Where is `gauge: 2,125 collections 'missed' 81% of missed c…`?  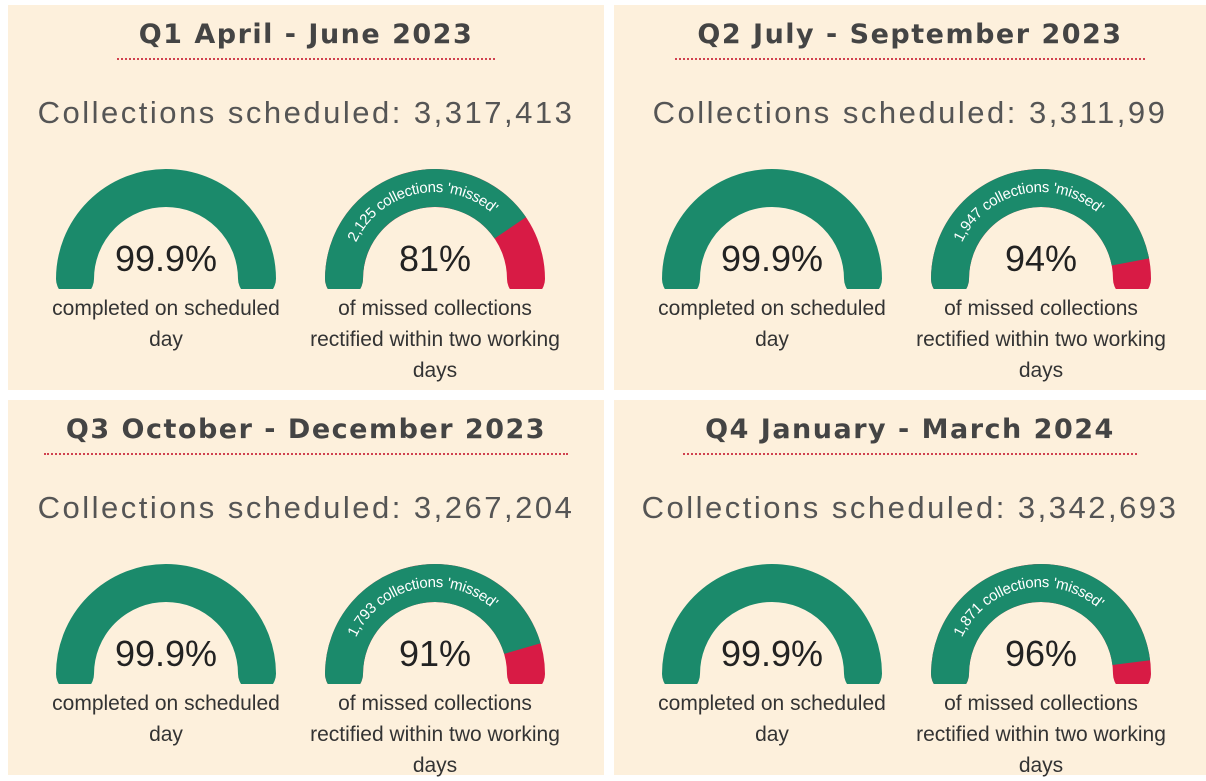
gauge: 2,125 collections 'missed' 81% of missed c… is located at coordinates (435, 276).